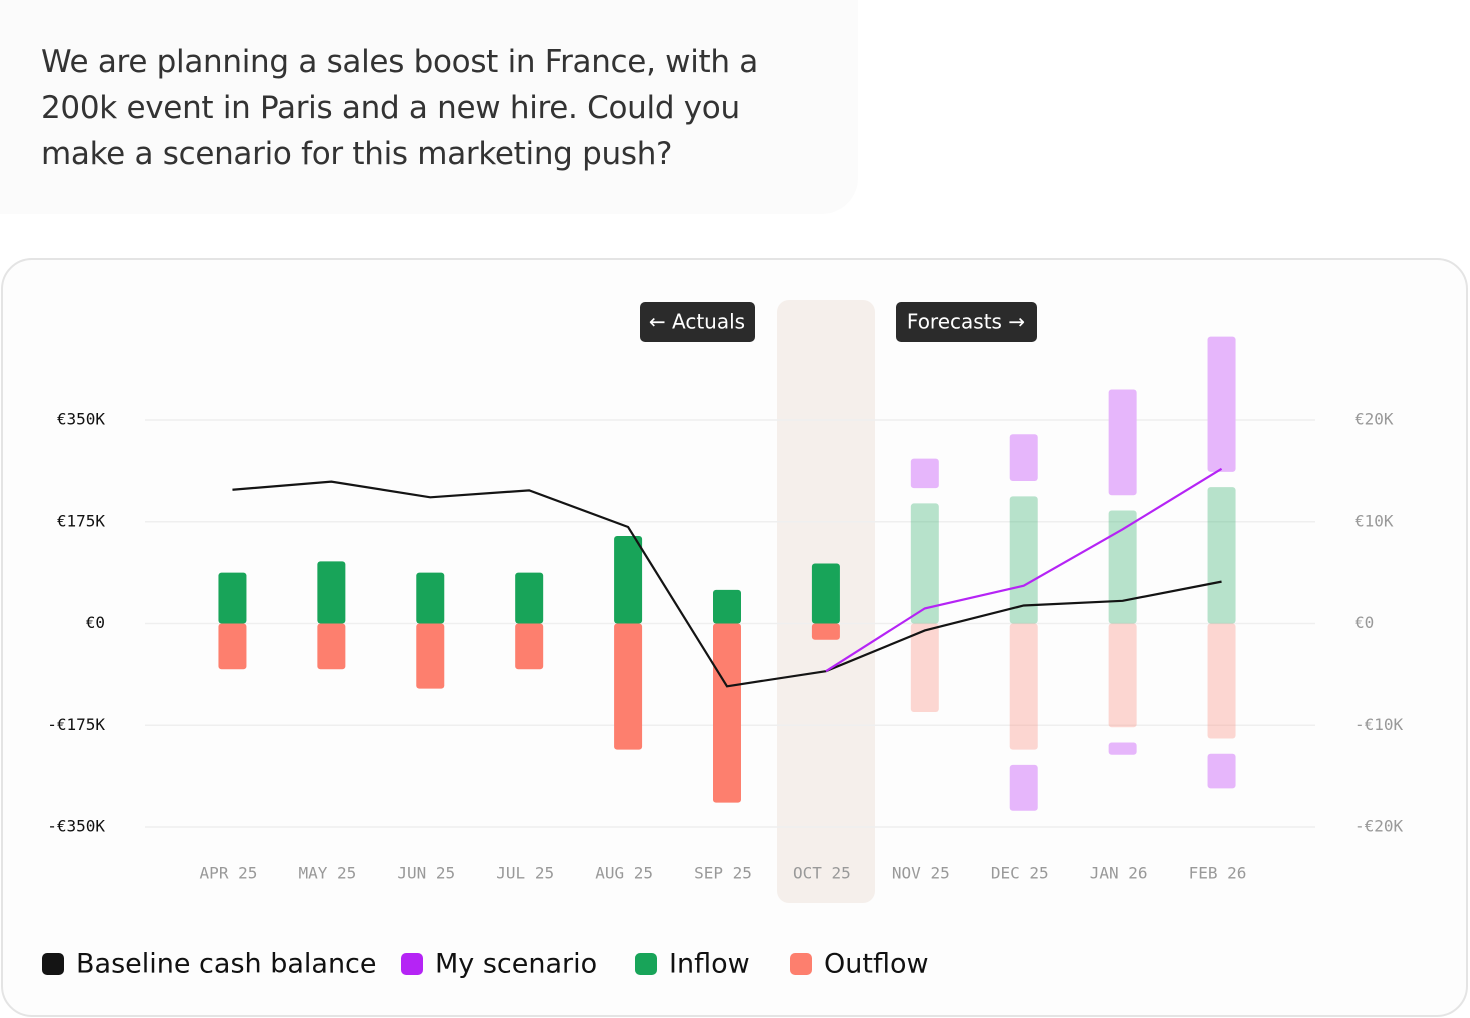 Image resolution: width=1470 pixels, height=1018 pixels. Describe the element at coordinates (1364, 622) in the screenshot. I see `y2-tick-label: €0` at that location.